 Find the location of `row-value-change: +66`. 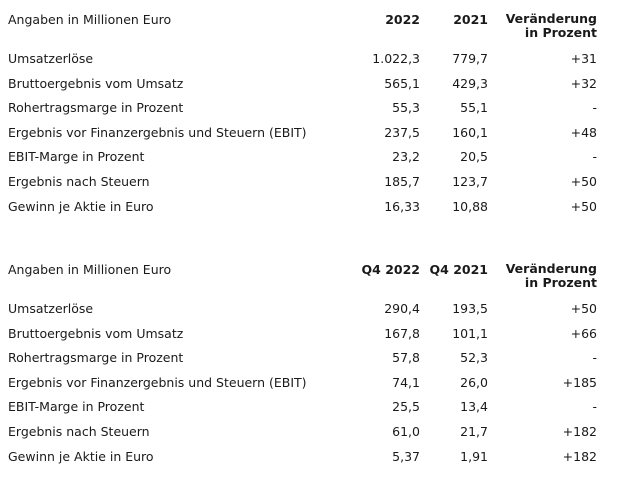

row-value-change: +66 is located at coordinates (583, 333).